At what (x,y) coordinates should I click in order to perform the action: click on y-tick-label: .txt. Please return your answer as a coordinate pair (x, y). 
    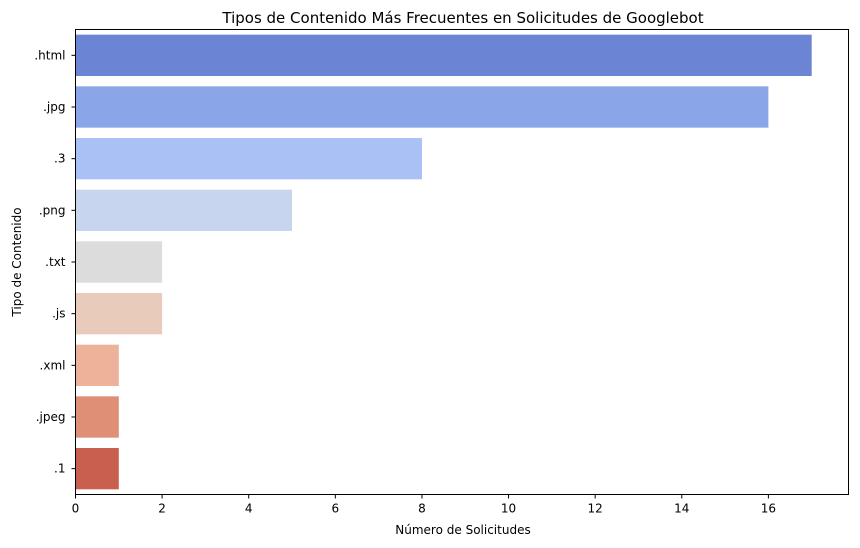
    Looking at the image, I should click on (55, 262).